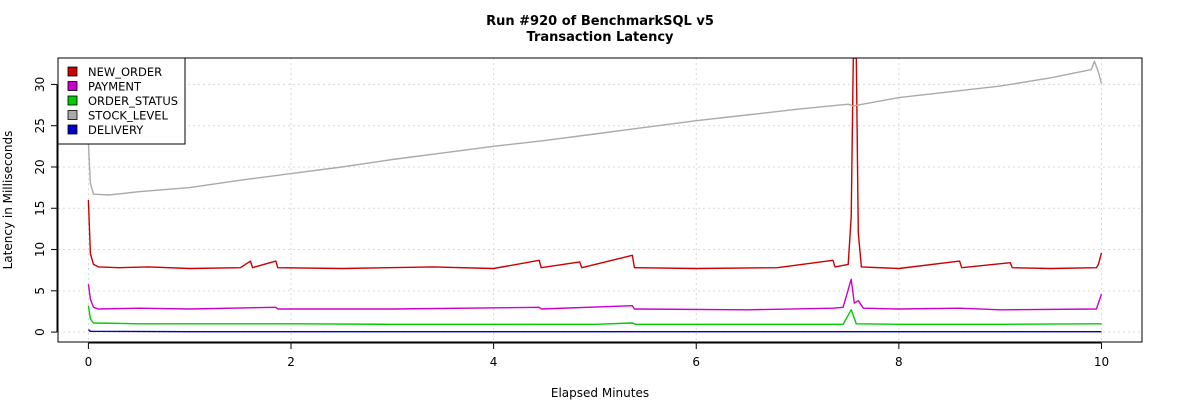 This screenshot has width=1200, height=400. I want to click on y-axis-label: Latency in Milliseconds, so click(8, 200).